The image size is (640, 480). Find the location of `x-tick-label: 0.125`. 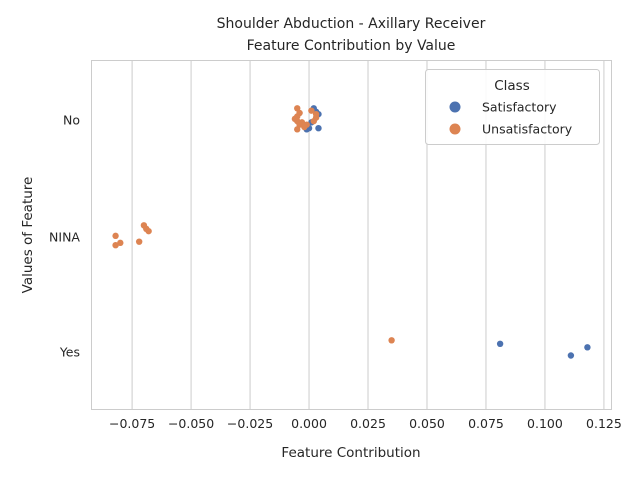

x-tick-label: 0.125 is located at coordinates (604, 423).